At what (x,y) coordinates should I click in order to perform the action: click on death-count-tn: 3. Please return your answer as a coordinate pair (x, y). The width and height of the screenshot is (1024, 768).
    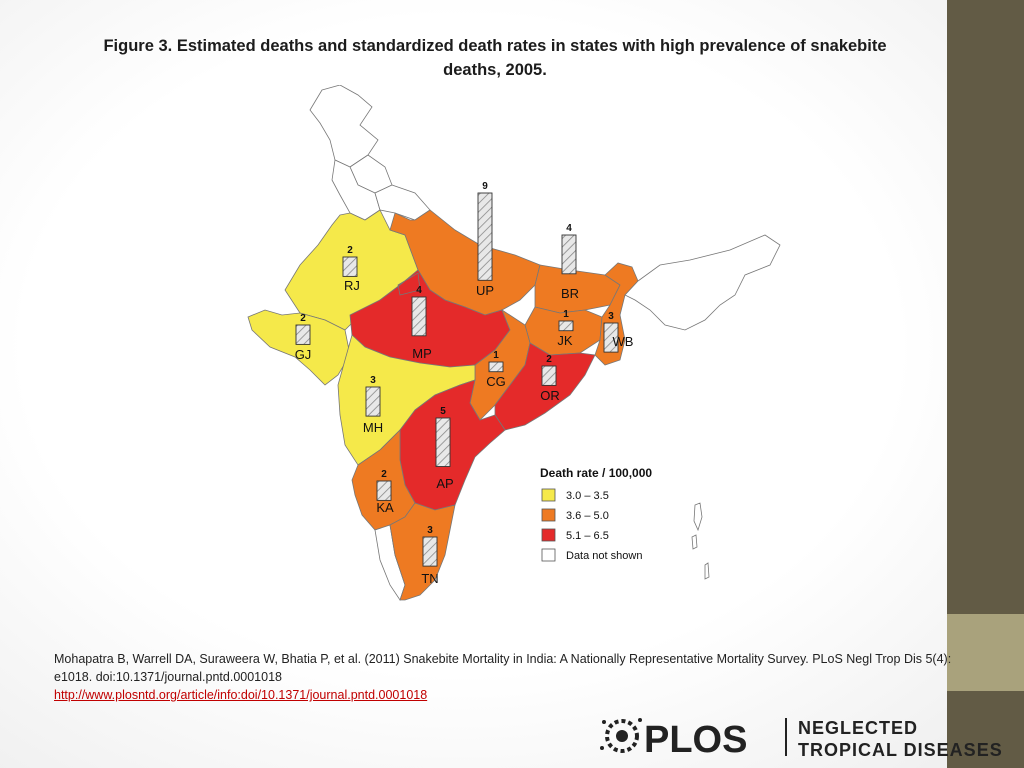
    Looking at the image, I should click on (430, 530).